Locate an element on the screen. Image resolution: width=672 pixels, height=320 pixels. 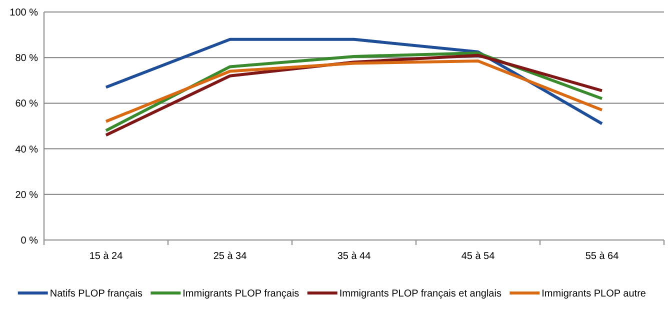
line-series is located at coordinates (354, 91).